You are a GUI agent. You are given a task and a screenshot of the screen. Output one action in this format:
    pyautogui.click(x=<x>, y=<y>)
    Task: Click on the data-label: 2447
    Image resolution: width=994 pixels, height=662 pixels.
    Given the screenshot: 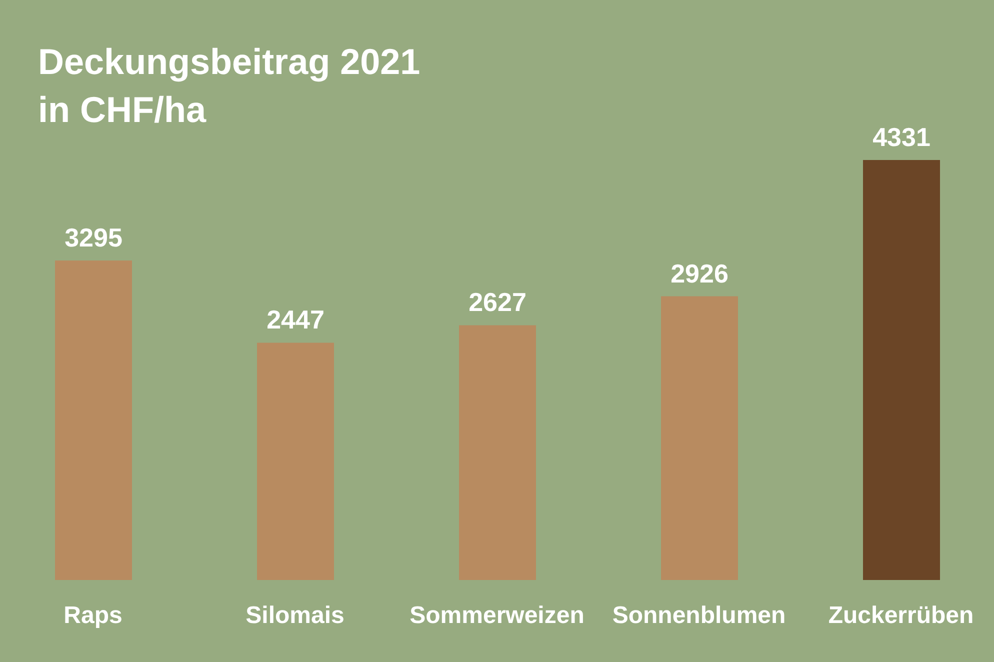 What is the action you would take?
    pyautogui.click(x=295, y=319)
    